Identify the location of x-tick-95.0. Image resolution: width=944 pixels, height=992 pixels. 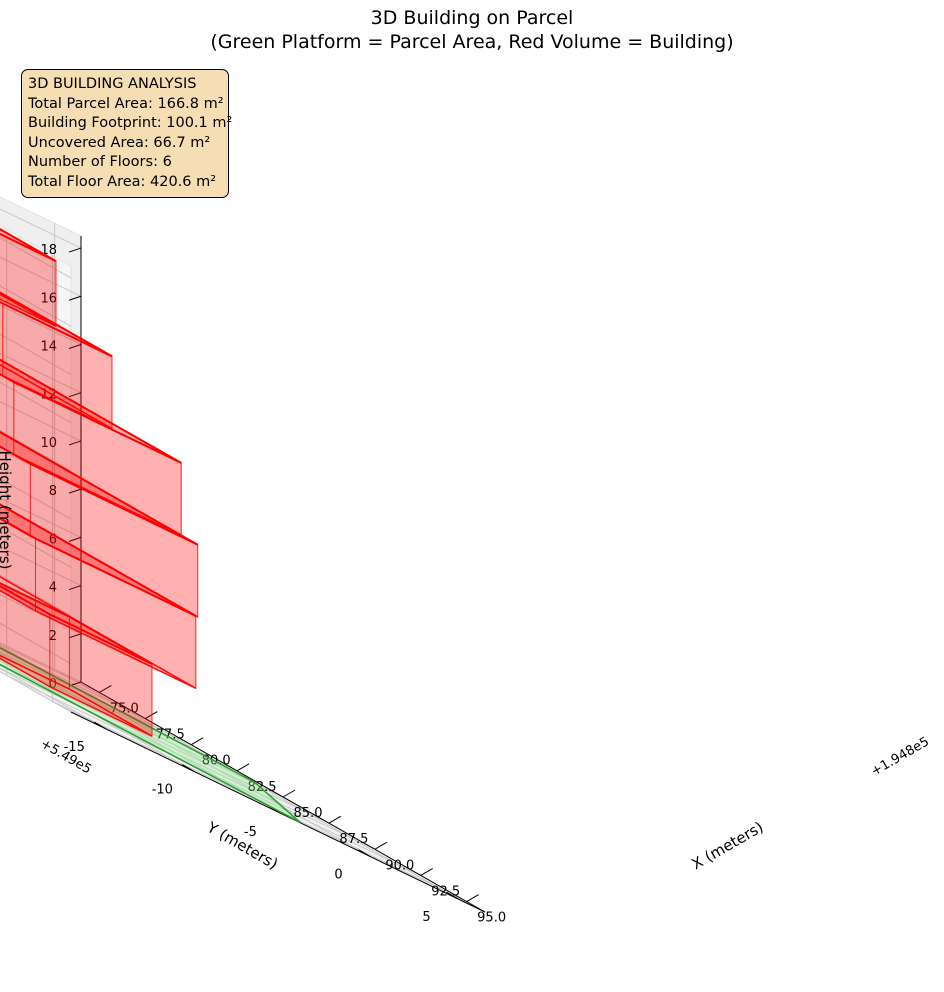
(472, 898).